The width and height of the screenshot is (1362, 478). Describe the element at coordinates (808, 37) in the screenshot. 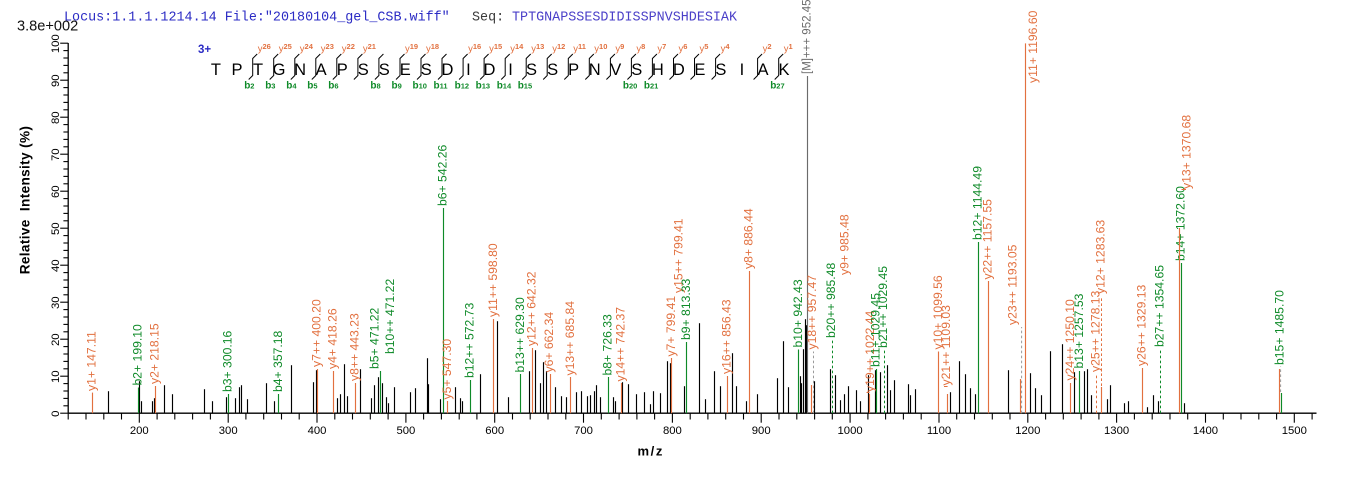

I see `svg-text: [M]+++ 952.45` at that location.